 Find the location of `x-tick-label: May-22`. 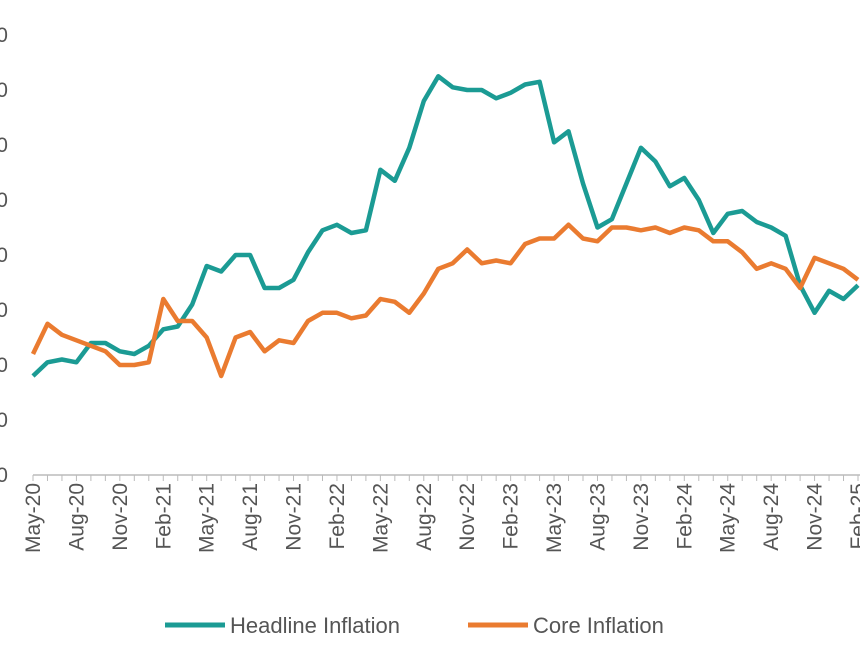

x-tick-label: May-22 is located at coordinates (380, 518).